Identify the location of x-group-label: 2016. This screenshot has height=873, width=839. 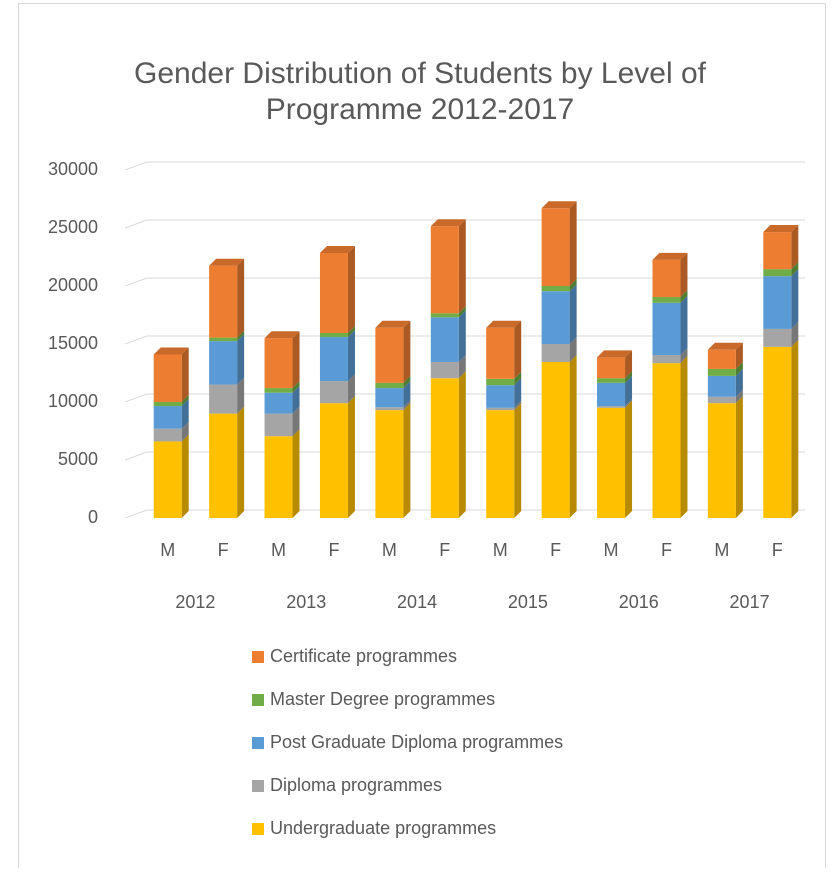
(639, 602).